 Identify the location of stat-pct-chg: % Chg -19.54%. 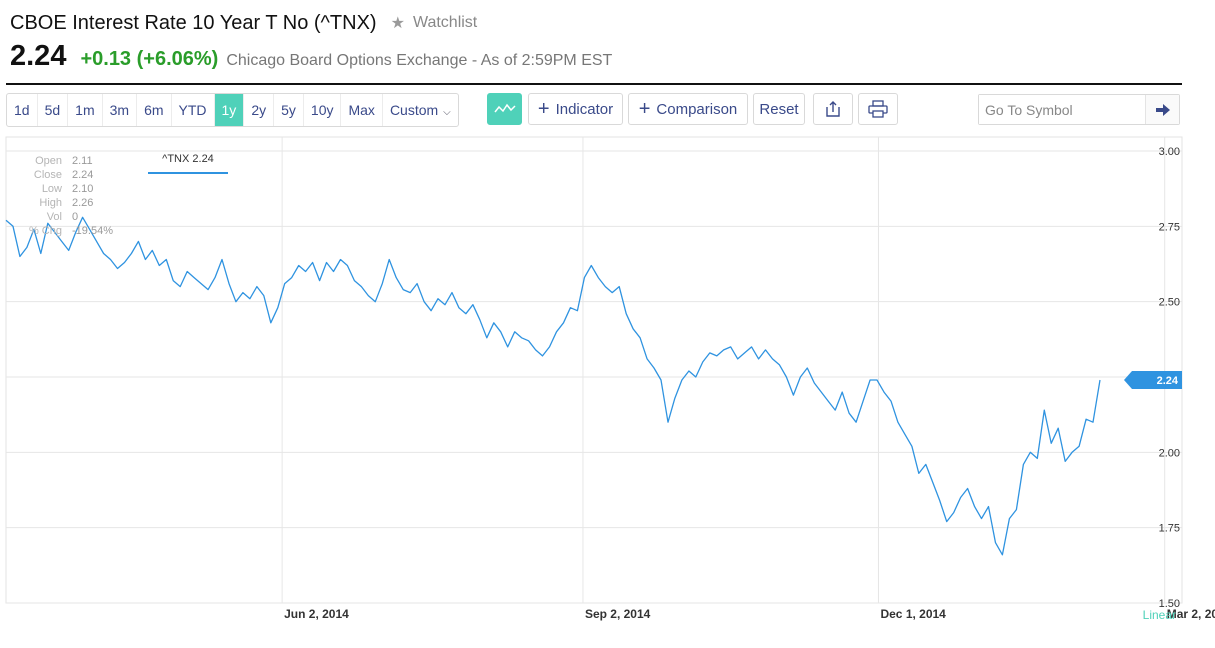
(70, 231).